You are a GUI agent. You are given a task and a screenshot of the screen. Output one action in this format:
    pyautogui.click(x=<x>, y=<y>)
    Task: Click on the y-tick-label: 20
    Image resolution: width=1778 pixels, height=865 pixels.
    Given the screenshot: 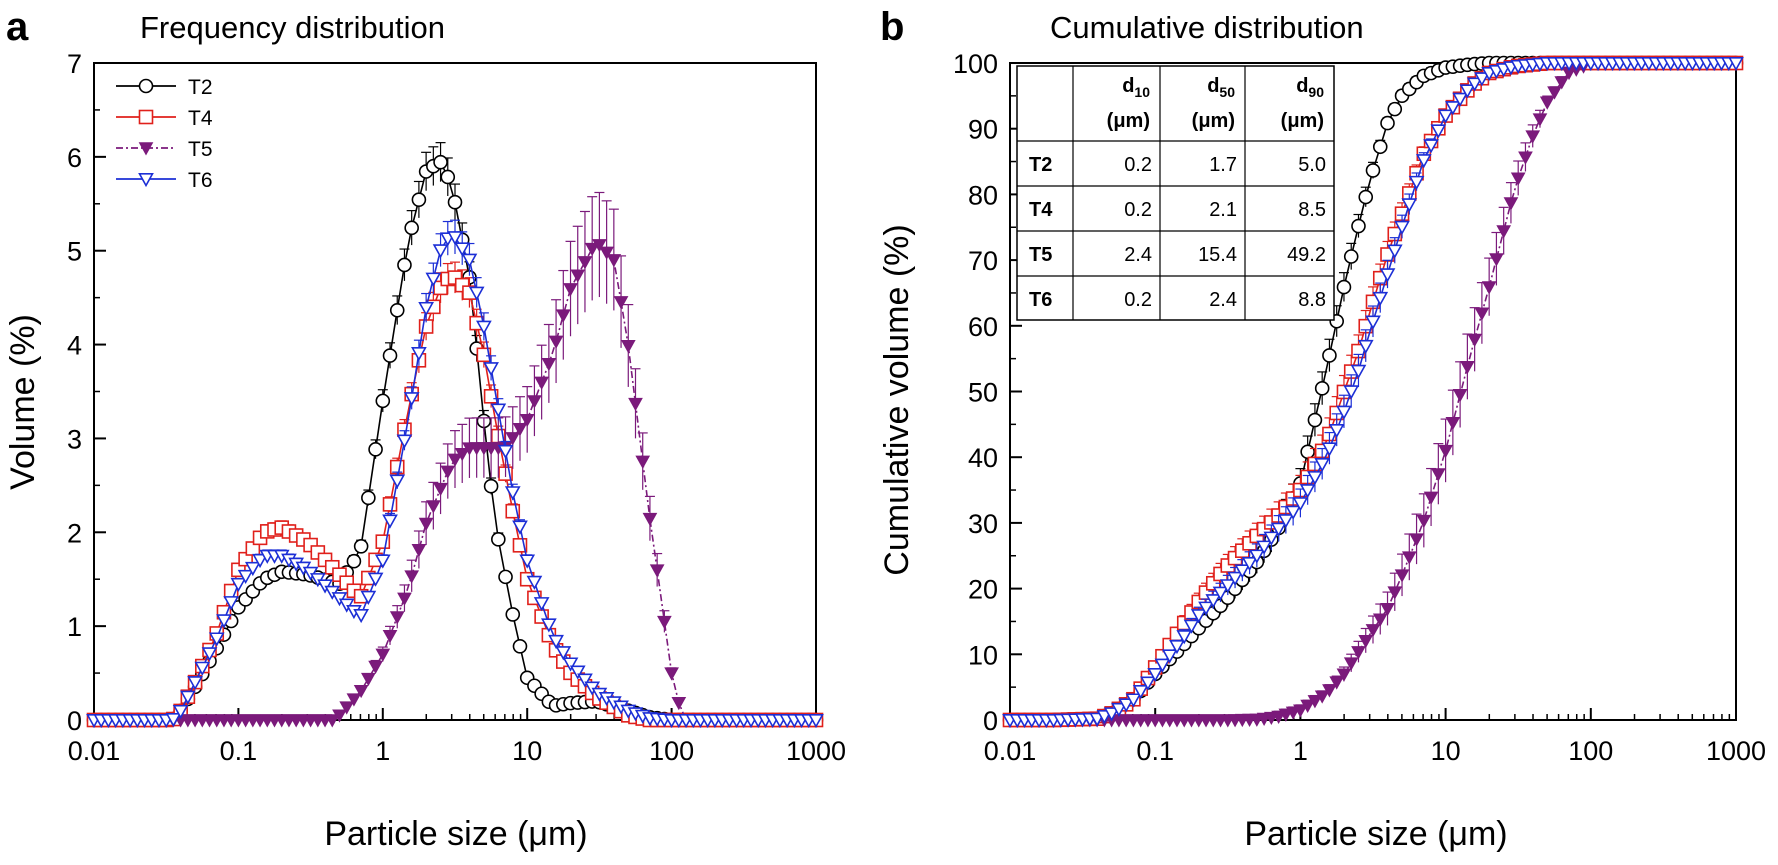 What is the action you would take?
    pyautogui.click(x=983, y=590)
    